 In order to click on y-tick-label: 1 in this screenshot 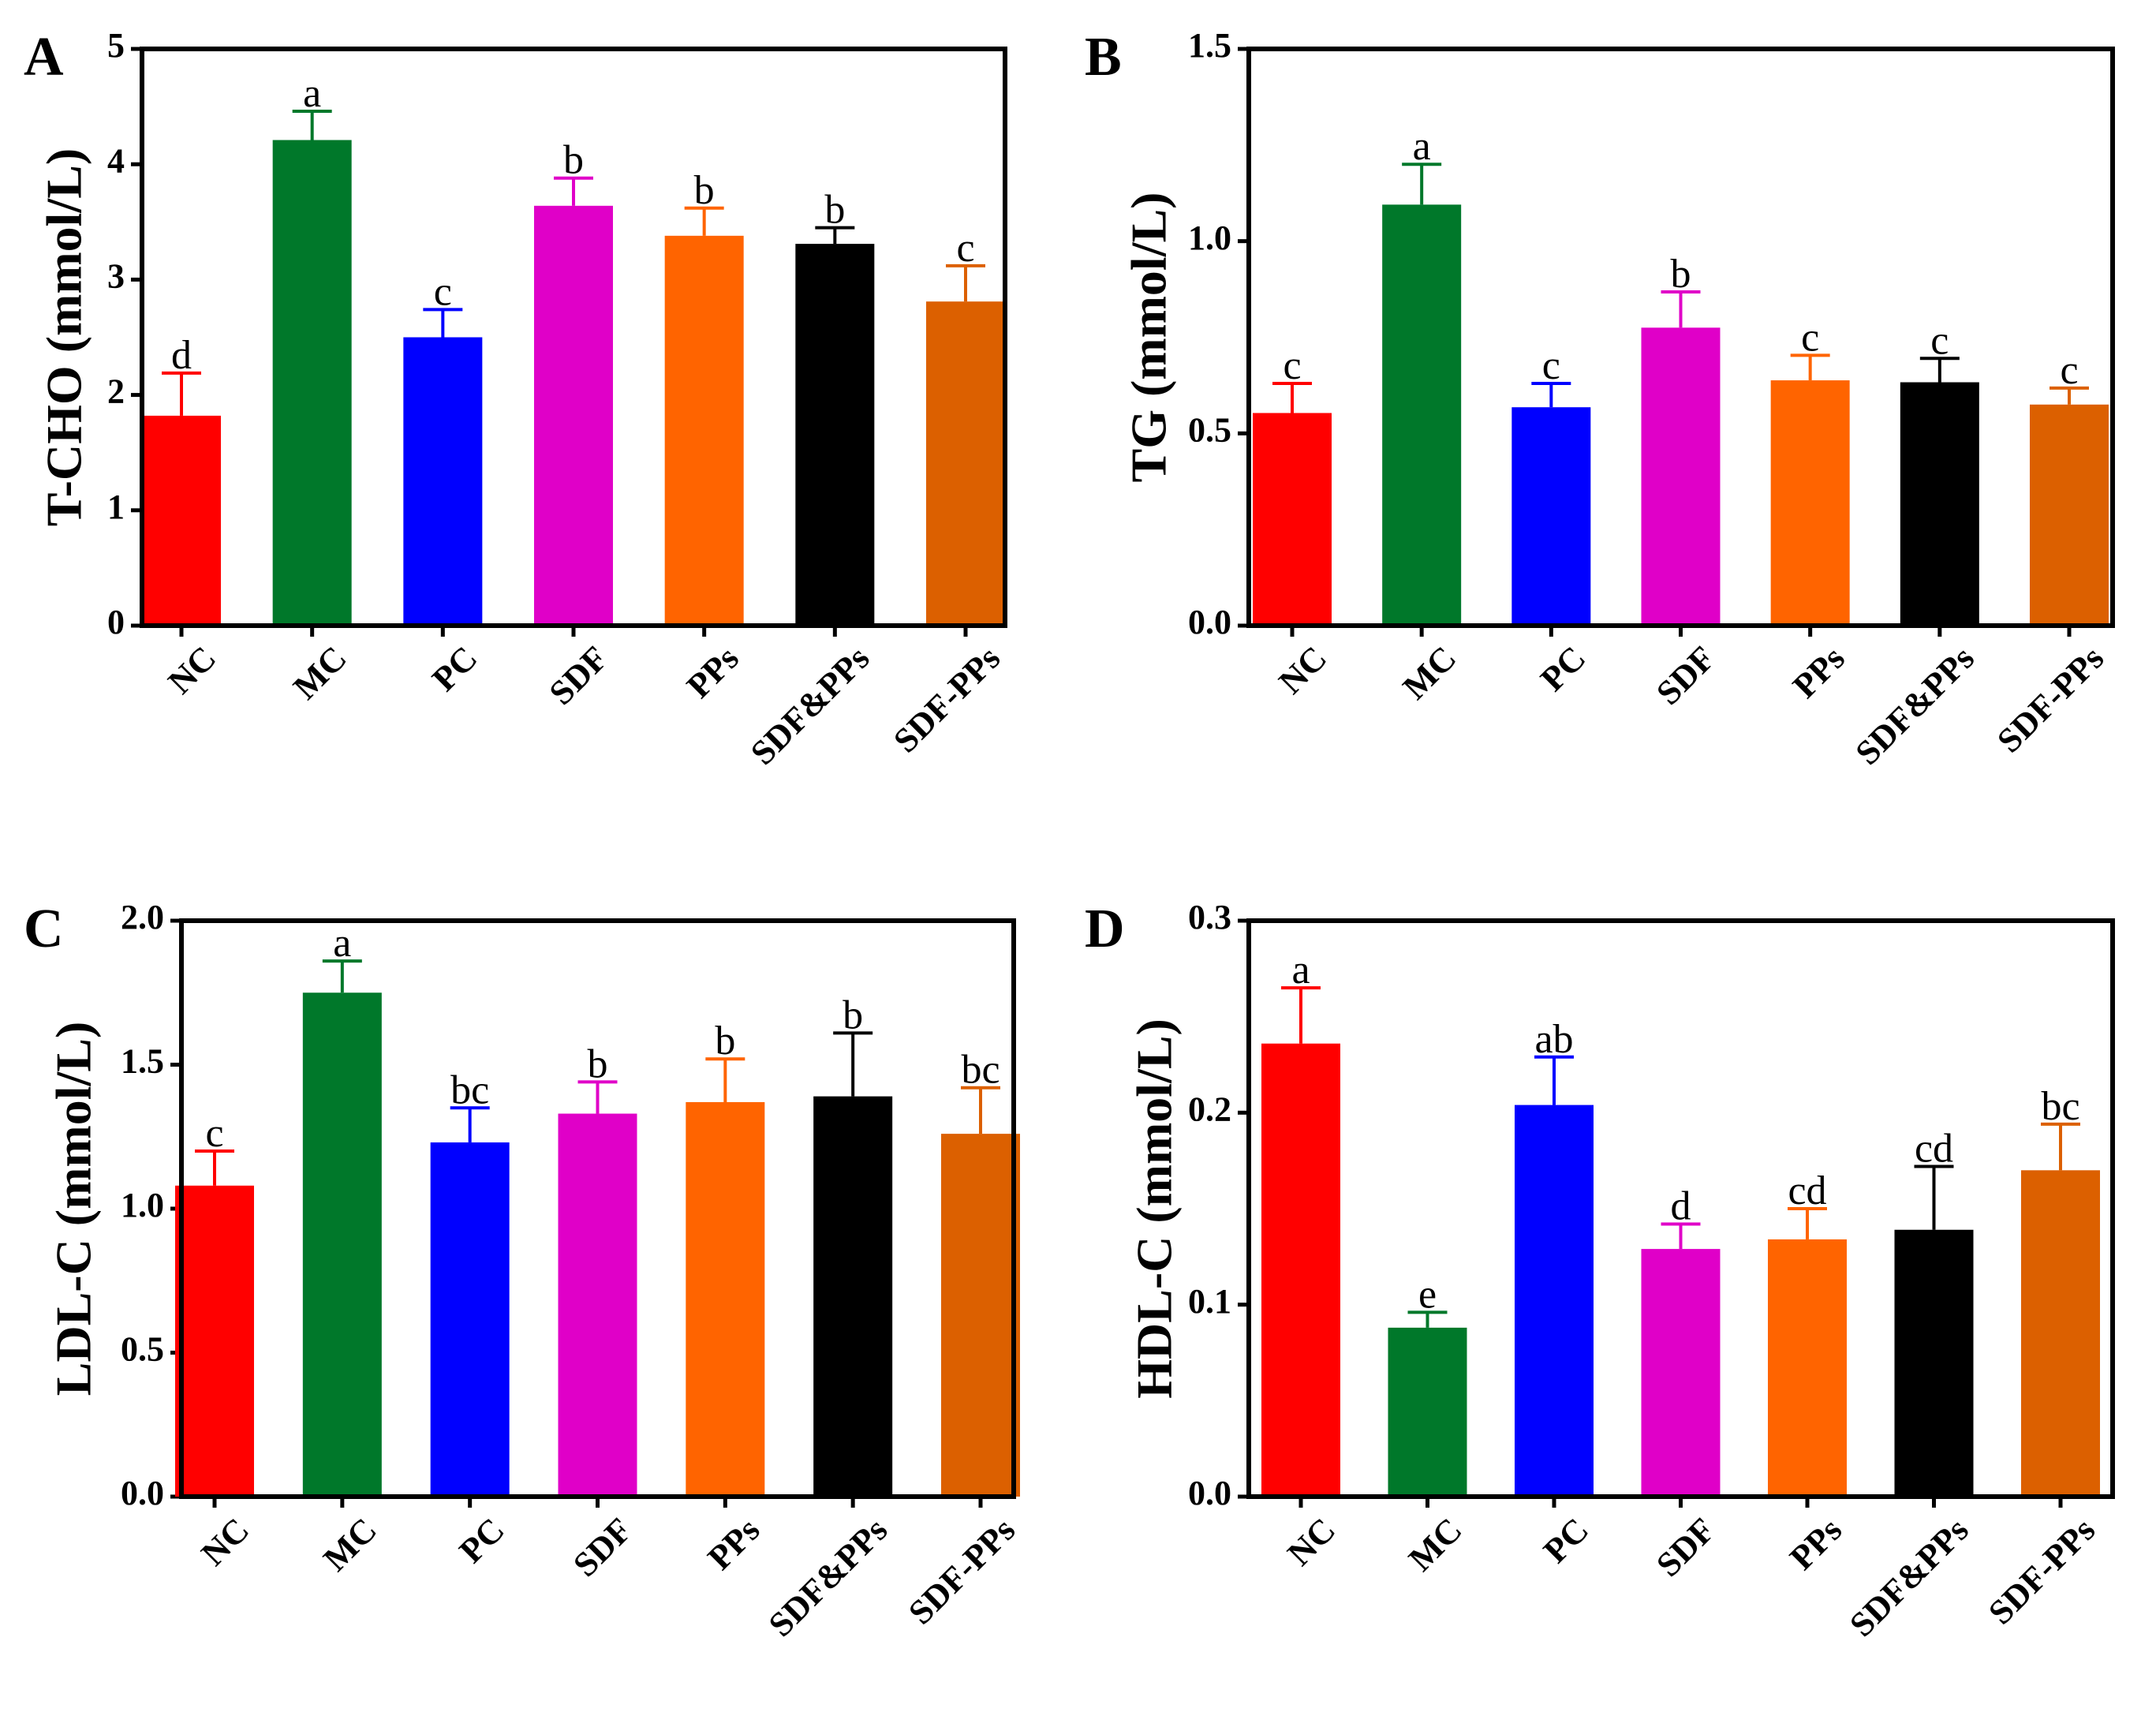, I will do `click(116, 507)`.